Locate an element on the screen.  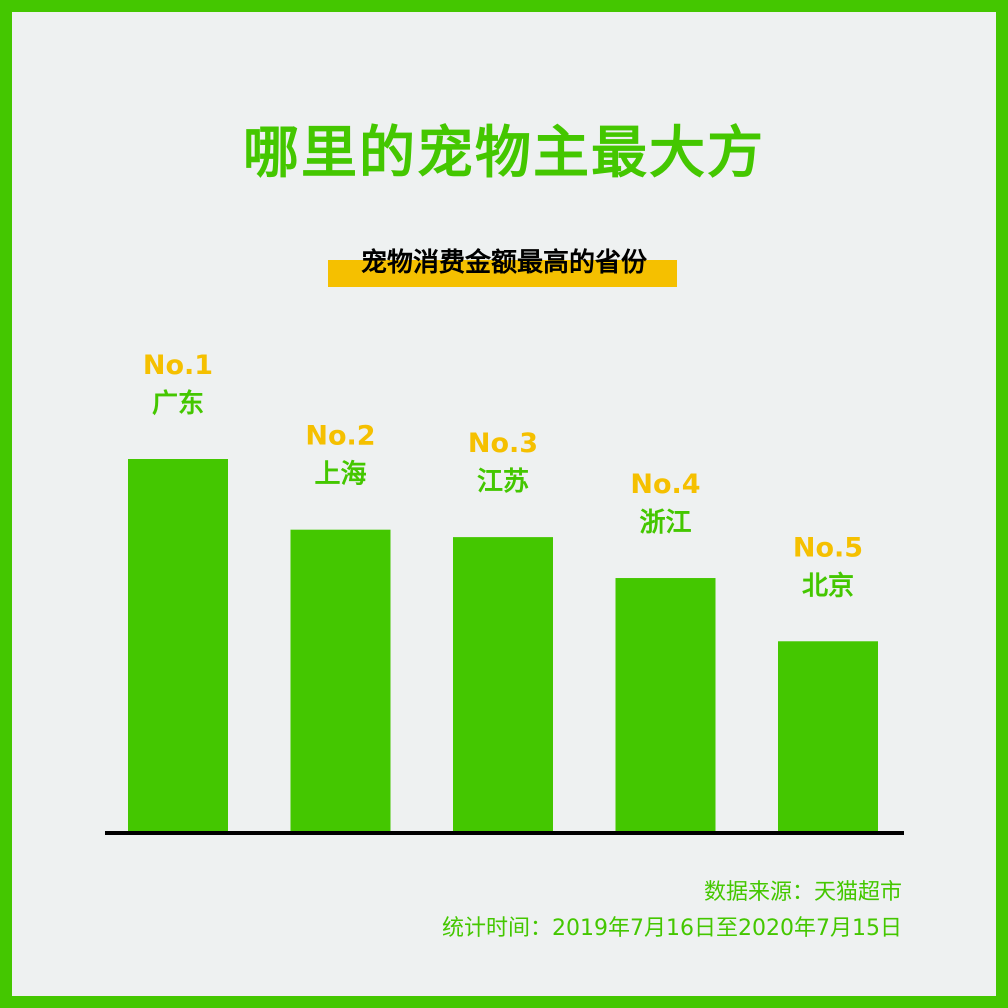
rank-label-5: No.5 is located at coordinates (828, 547).